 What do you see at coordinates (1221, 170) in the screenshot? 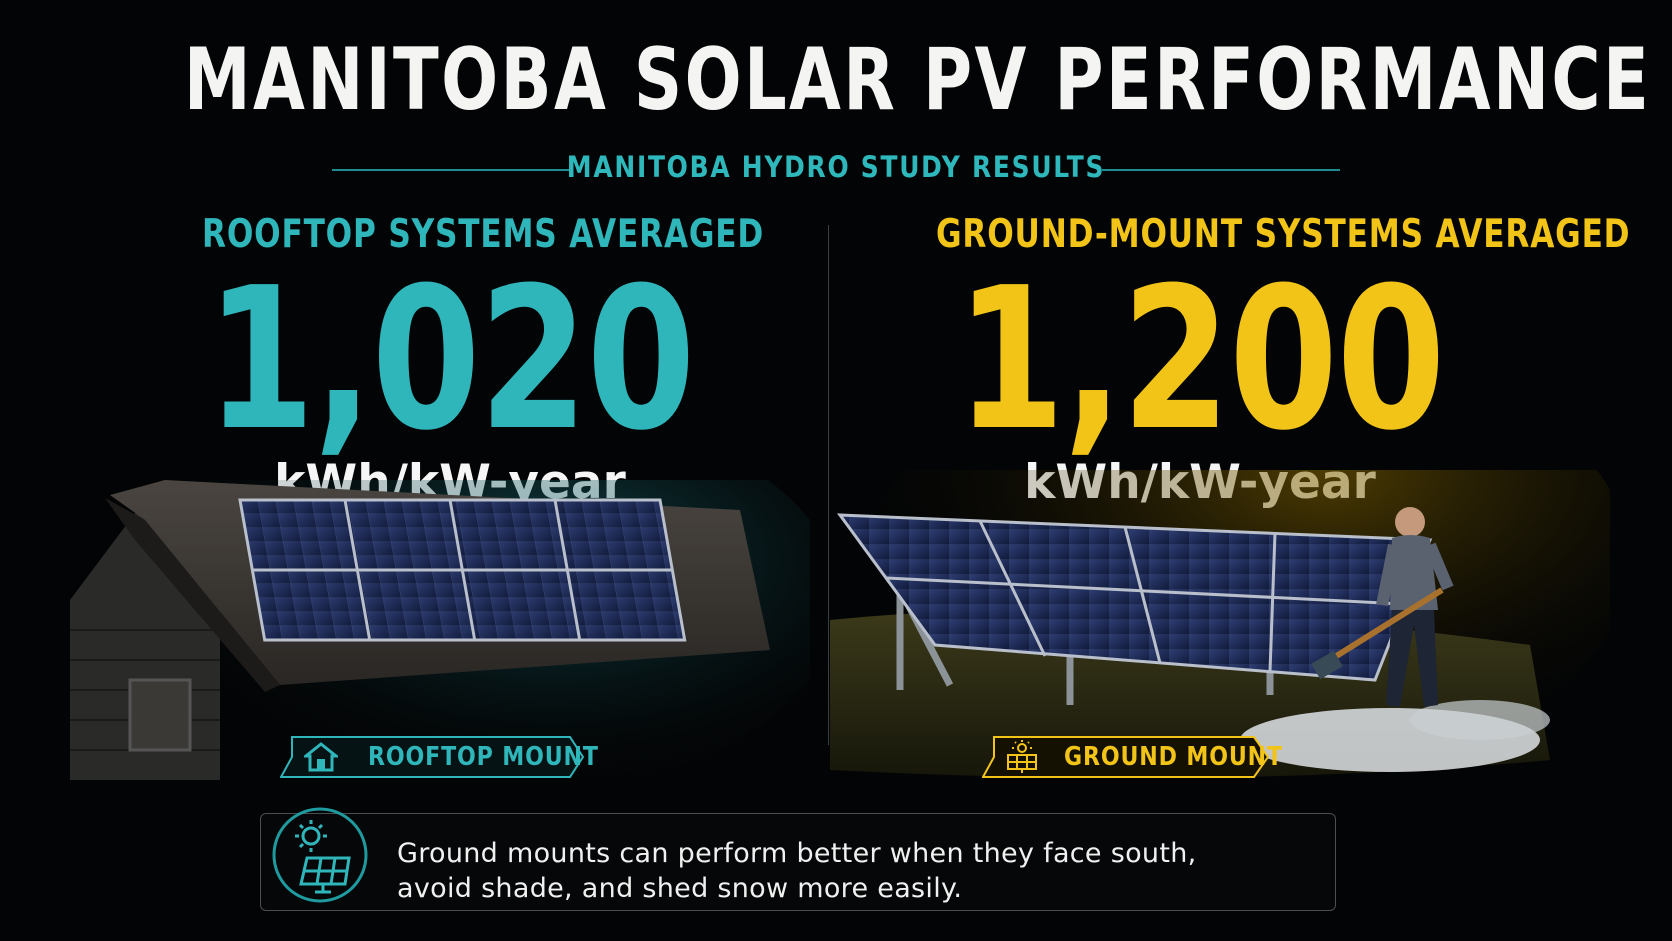
I see `subtitle-rule-right` at bounding box center [1221, 170].